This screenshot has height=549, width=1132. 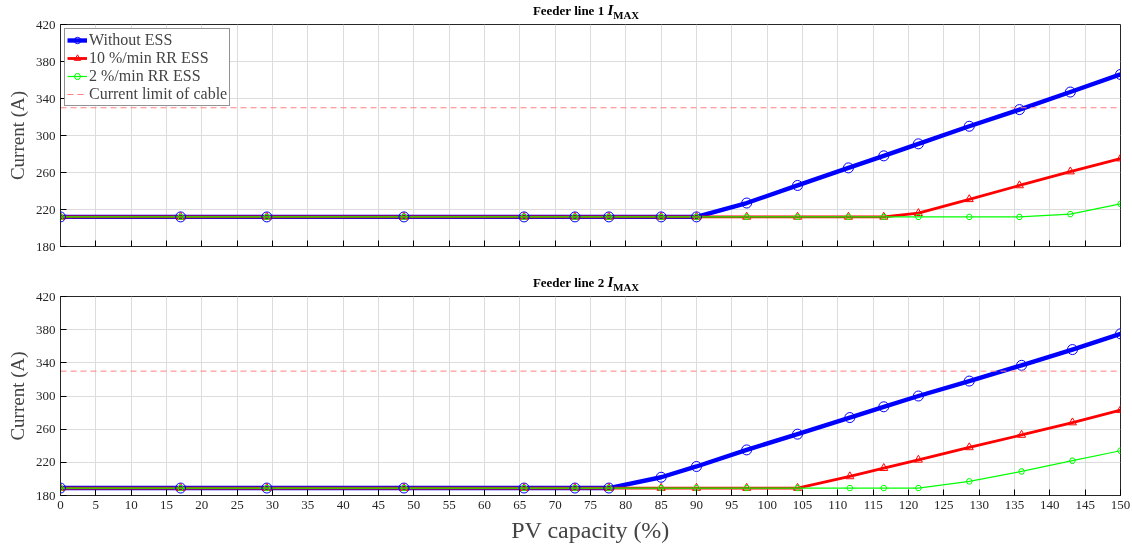 What do you see at coordinates (449, 504) in the screenshot?
I see `x-tick-label: 55` at bounding box center [449, 504].